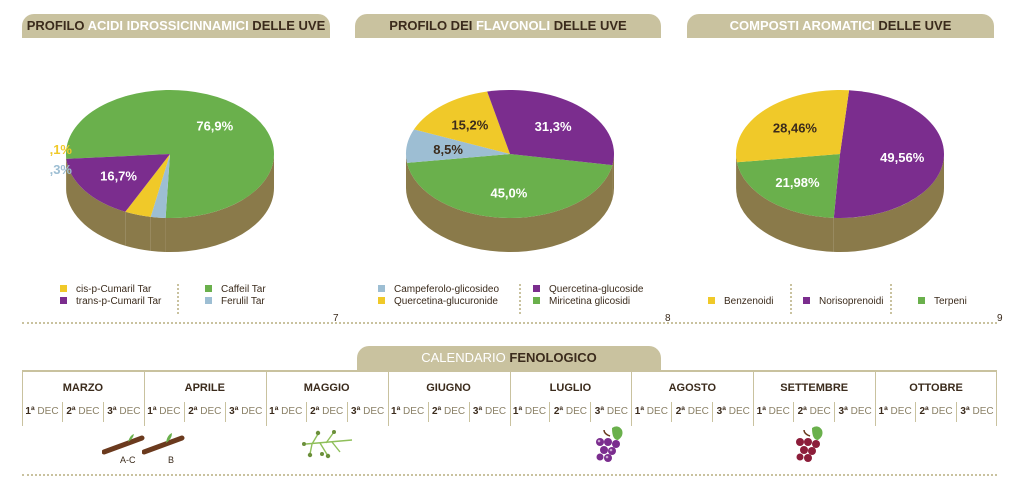 The width and height of the screenshot is (1022, 498). I want to click on legend-label: trans-p-Cumaril Tar, so click(119, 301).